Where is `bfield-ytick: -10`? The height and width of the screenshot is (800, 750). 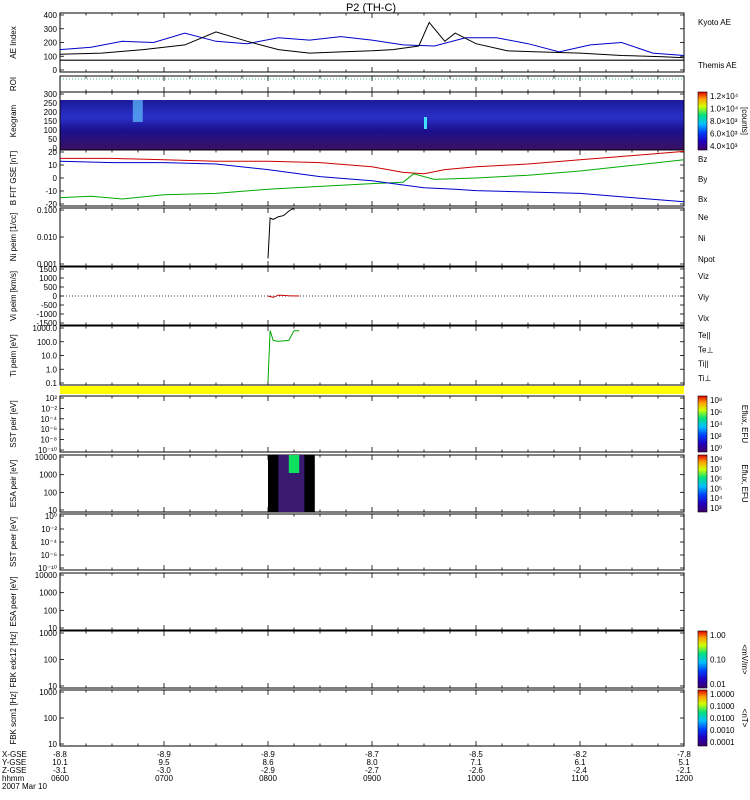 bfield-ytick: -10 is located at coordinates (51, 191).